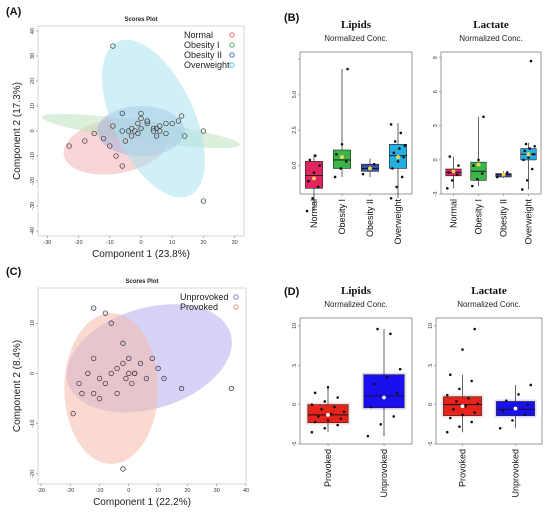  What do you see at coordinates (398, 222) in the screenshot?
I see `category-label: Overweight` at bounding box center [398, 222].